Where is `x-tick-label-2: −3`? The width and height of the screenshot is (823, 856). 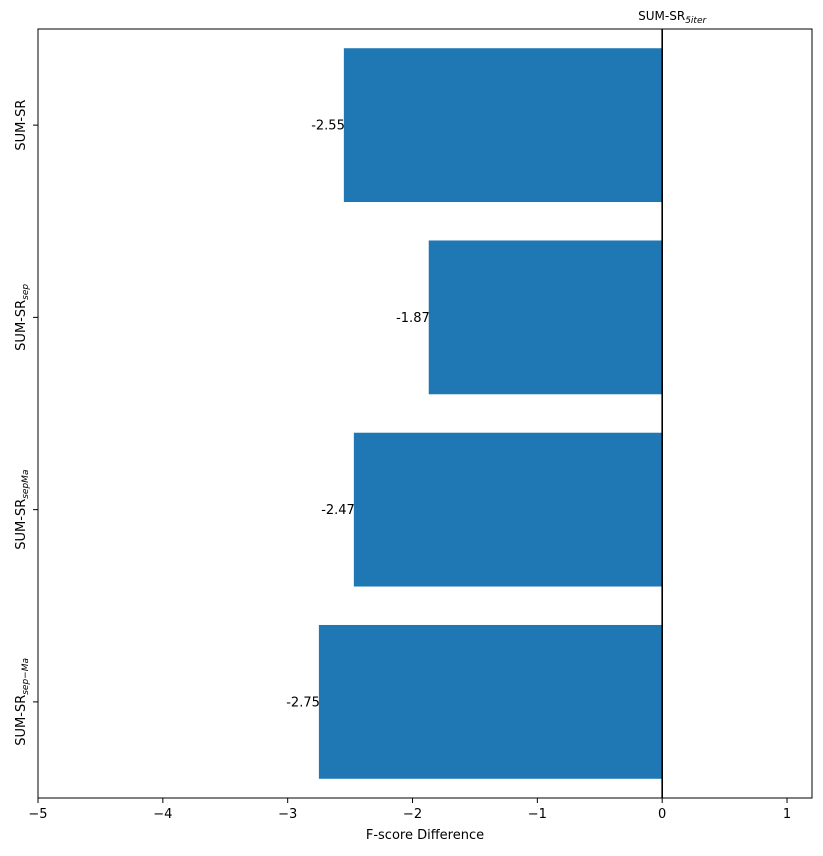 x-tick-label-2: −3 is located at coordinates (287, 814).